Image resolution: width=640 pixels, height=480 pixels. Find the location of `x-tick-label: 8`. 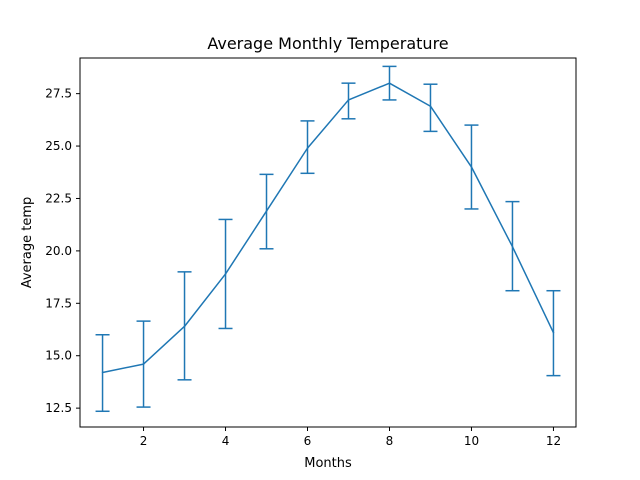

x-tick-label: 8 is located at coordinates (390, 441).